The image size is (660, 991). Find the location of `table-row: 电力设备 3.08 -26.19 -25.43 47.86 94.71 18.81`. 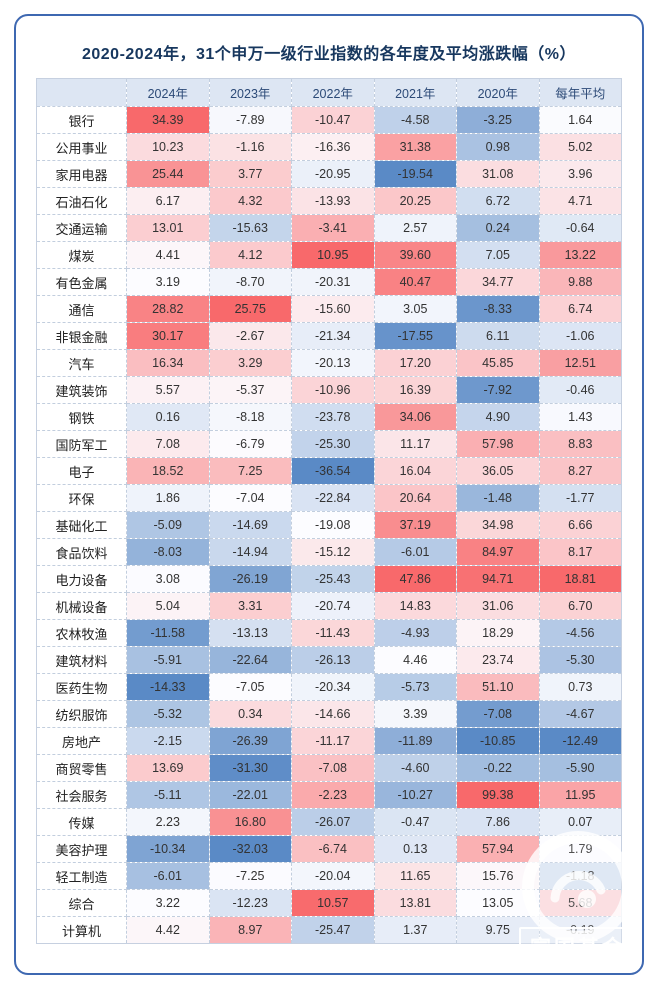

table-row: 电力设备 3.08 -26.19 -25.43 47.86 94.71 18.81 is located at coordinates (329, 579).